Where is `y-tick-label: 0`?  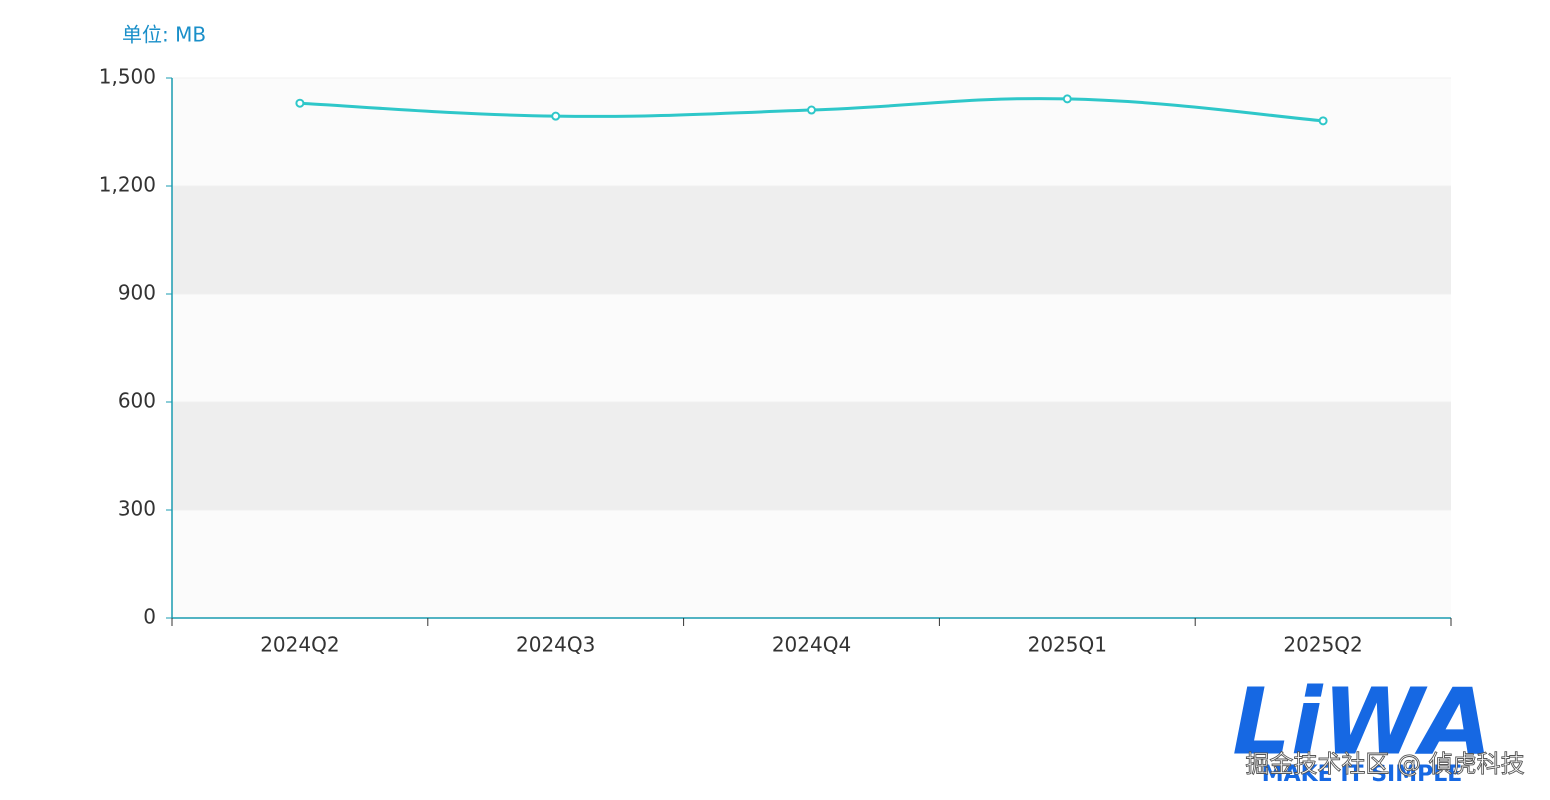
y-tick-label: 0 is located at coordinates (149, 617).